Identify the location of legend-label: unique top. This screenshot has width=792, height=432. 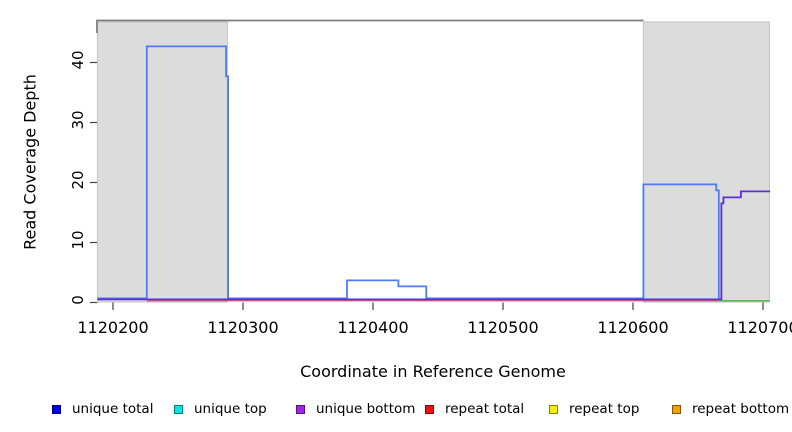
(230, 409).